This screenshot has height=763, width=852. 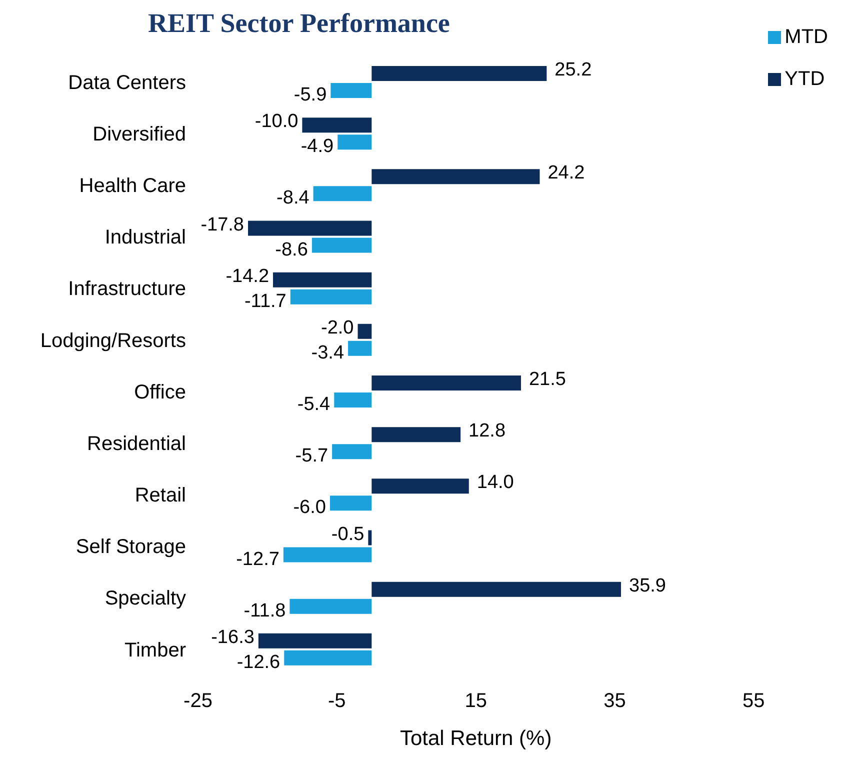 I want to click on y-tick-label: Retail, so click(x=160, y=495).